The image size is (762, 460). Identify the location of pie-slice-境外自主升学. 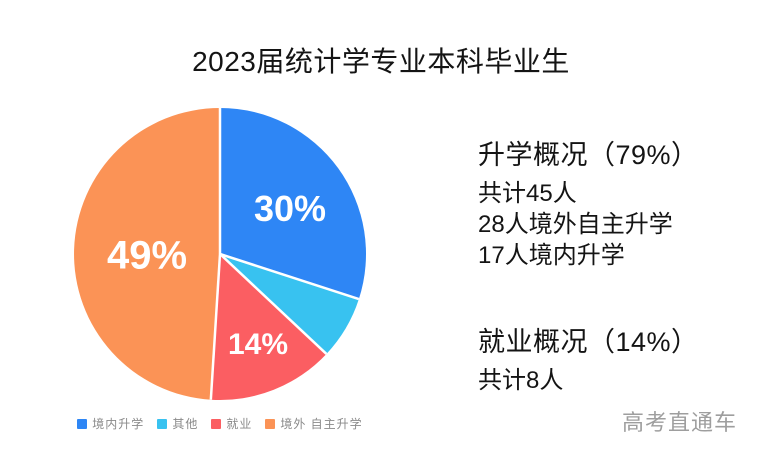
(147, 254).